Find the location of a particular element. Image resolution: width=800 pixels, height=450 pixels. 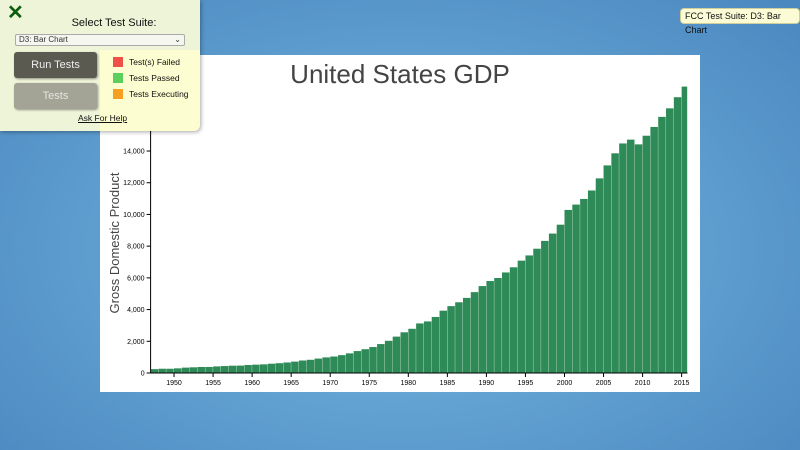

x-tick-label: 2010 is located at coordinates (643, 383).